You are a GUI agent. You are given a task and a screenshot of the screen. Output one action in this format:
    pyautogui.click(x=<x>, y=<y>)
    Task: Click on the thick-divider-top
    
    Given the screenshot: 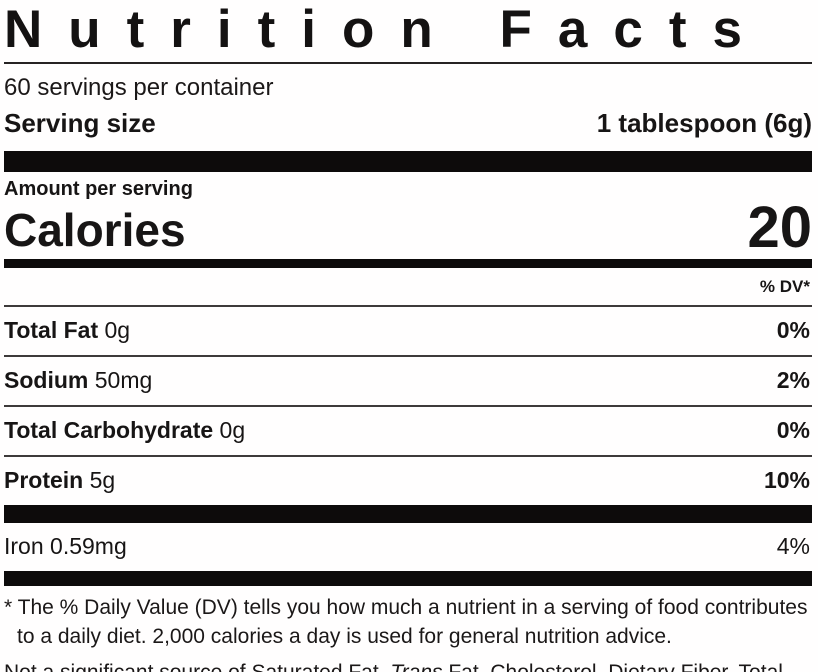 What is the action you would take?
    pyautogui.click(x=408, y=162)
    